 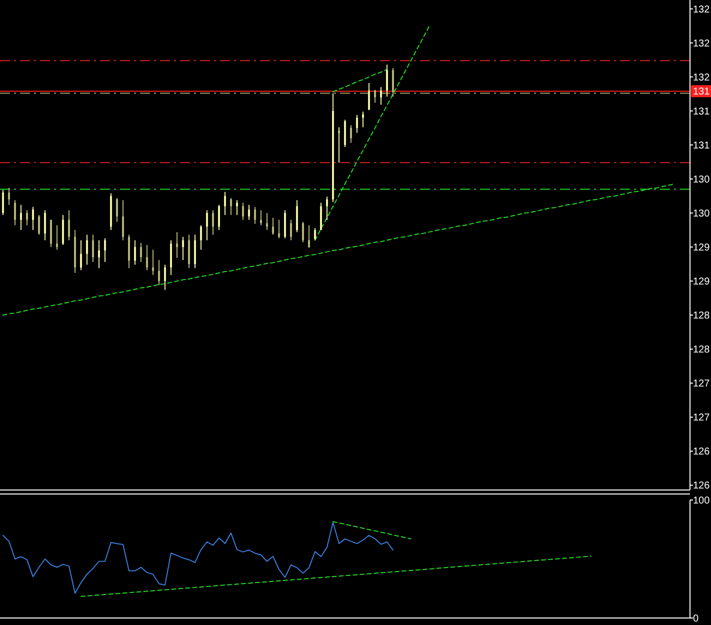 What do you see at coordinates (701, 501) in the screenshot?
I see `y-tick-label: 100` at bounding box center [701, 501].